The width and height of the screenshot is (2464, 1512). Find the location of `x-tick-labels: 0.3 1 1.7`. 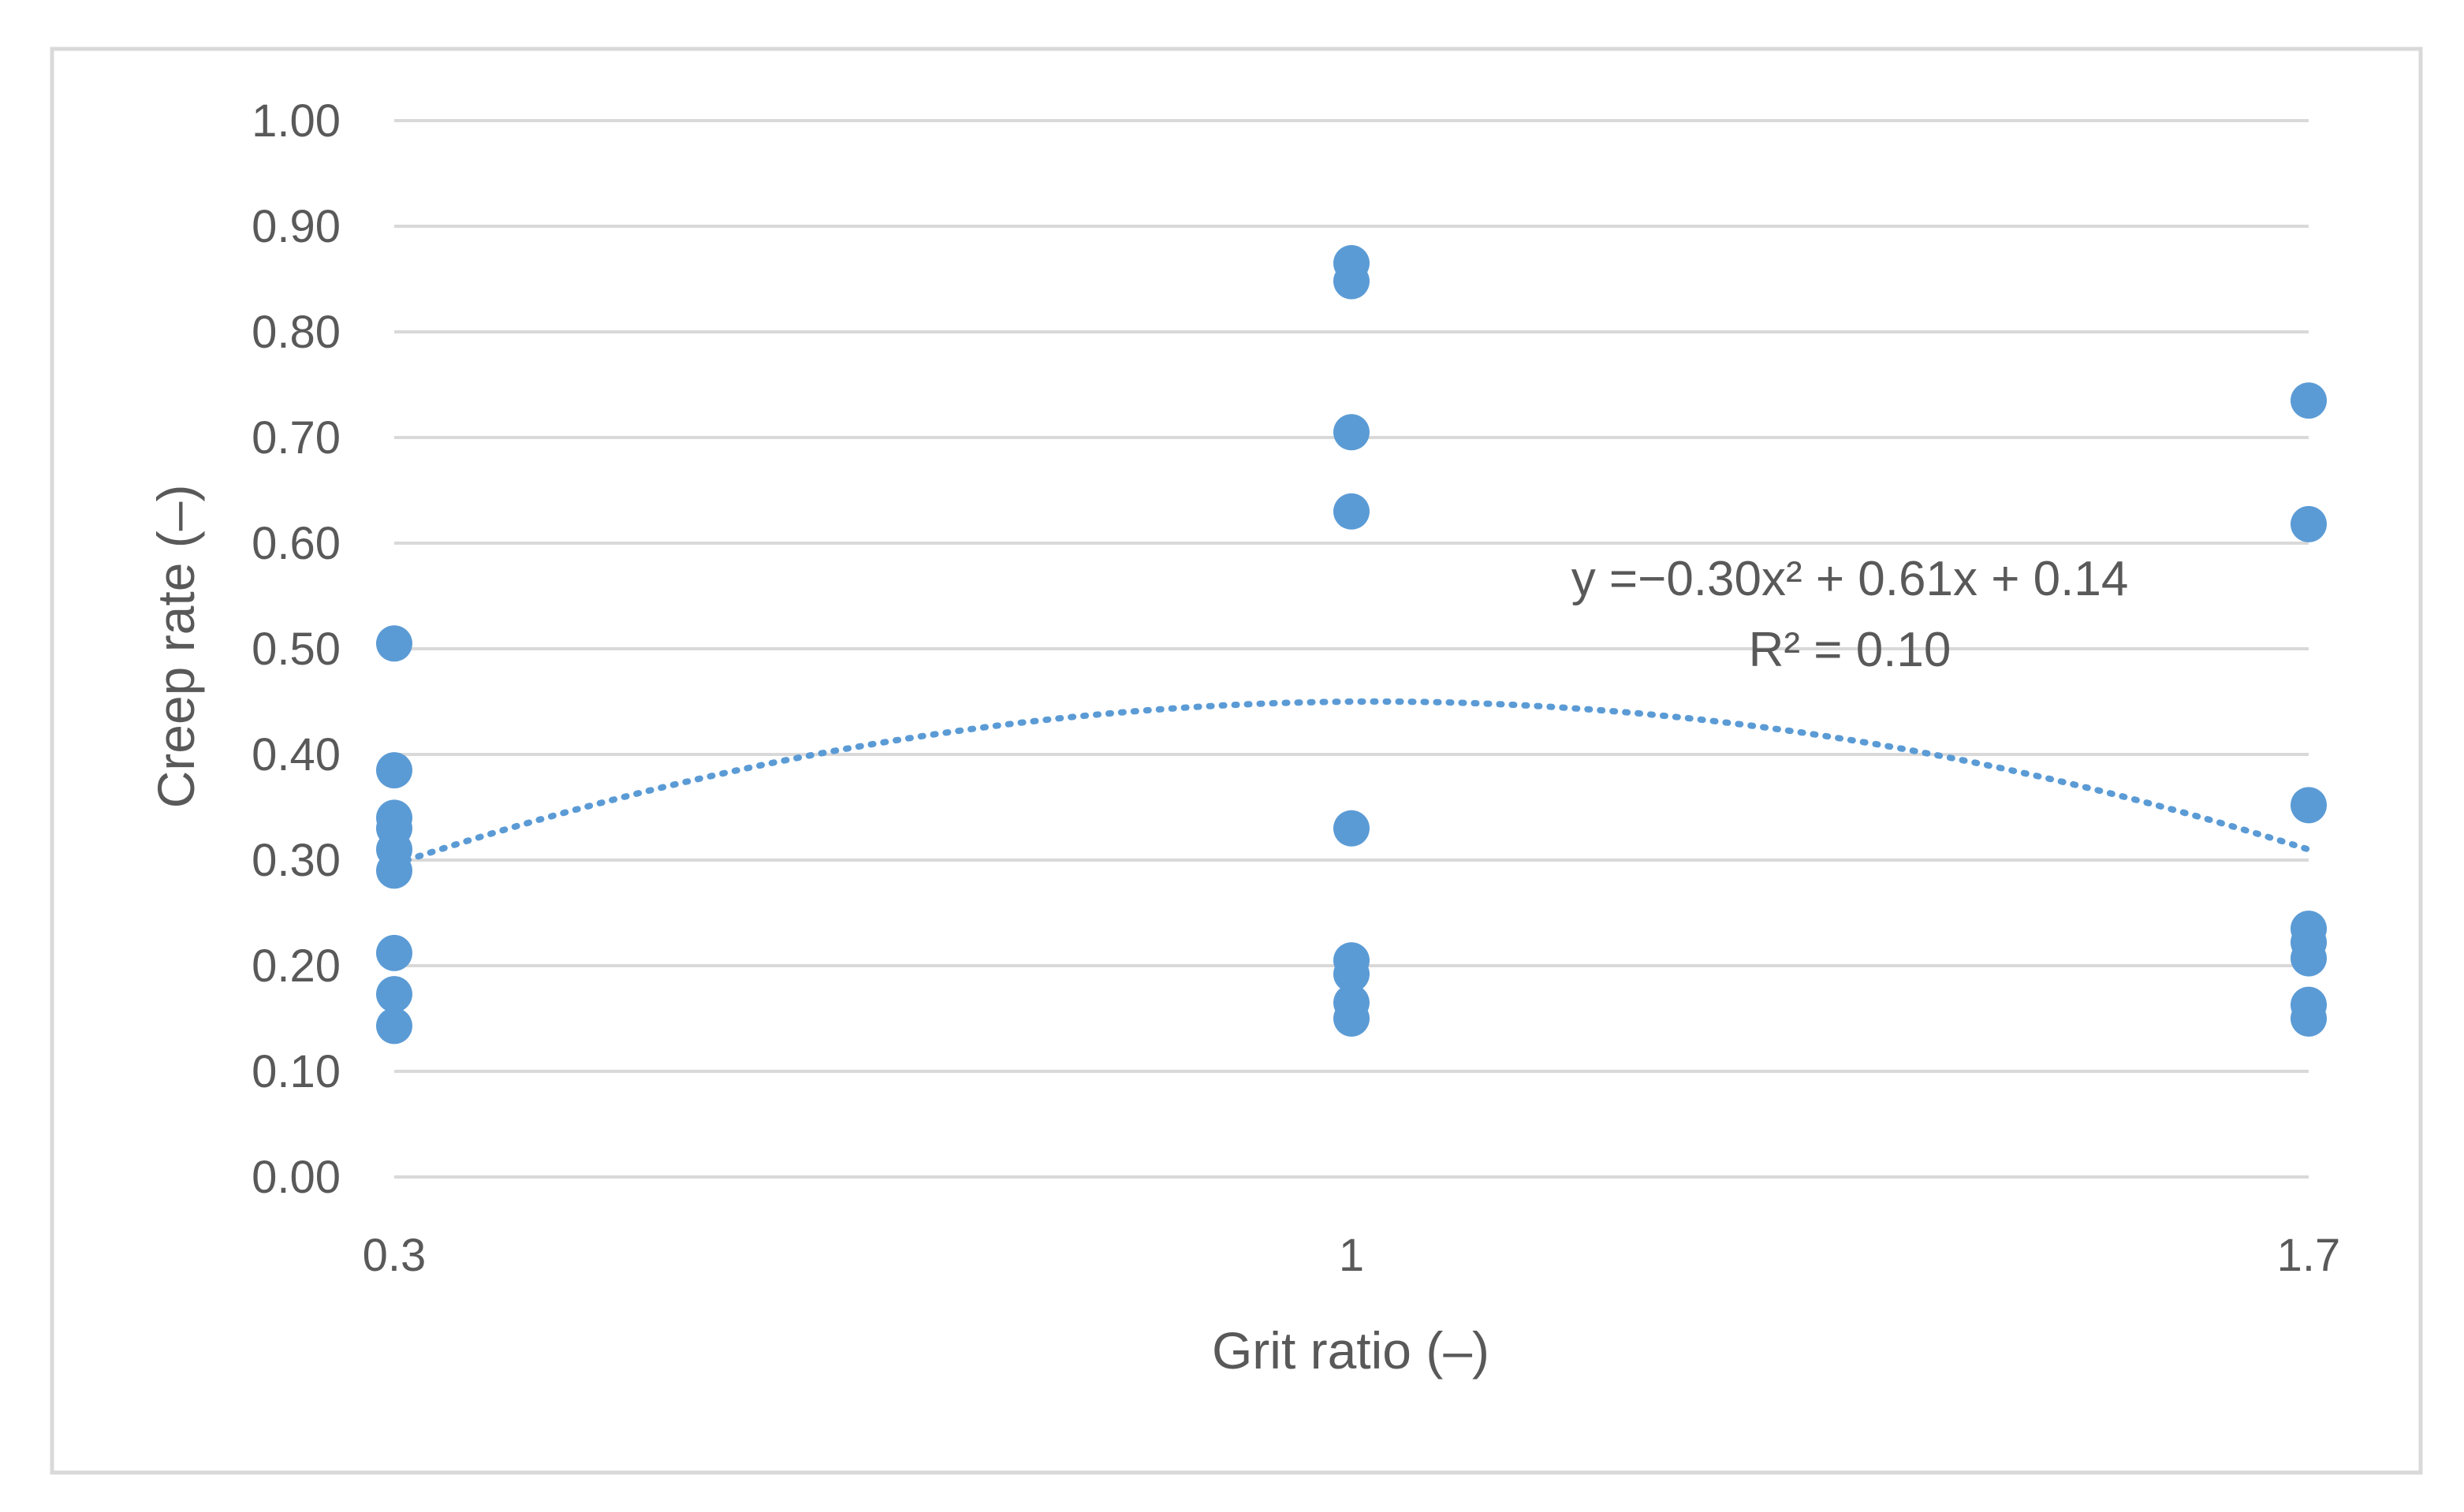

x-tick-labels: 0.3 1 1.7 is located at coordinates (1352, 1255).